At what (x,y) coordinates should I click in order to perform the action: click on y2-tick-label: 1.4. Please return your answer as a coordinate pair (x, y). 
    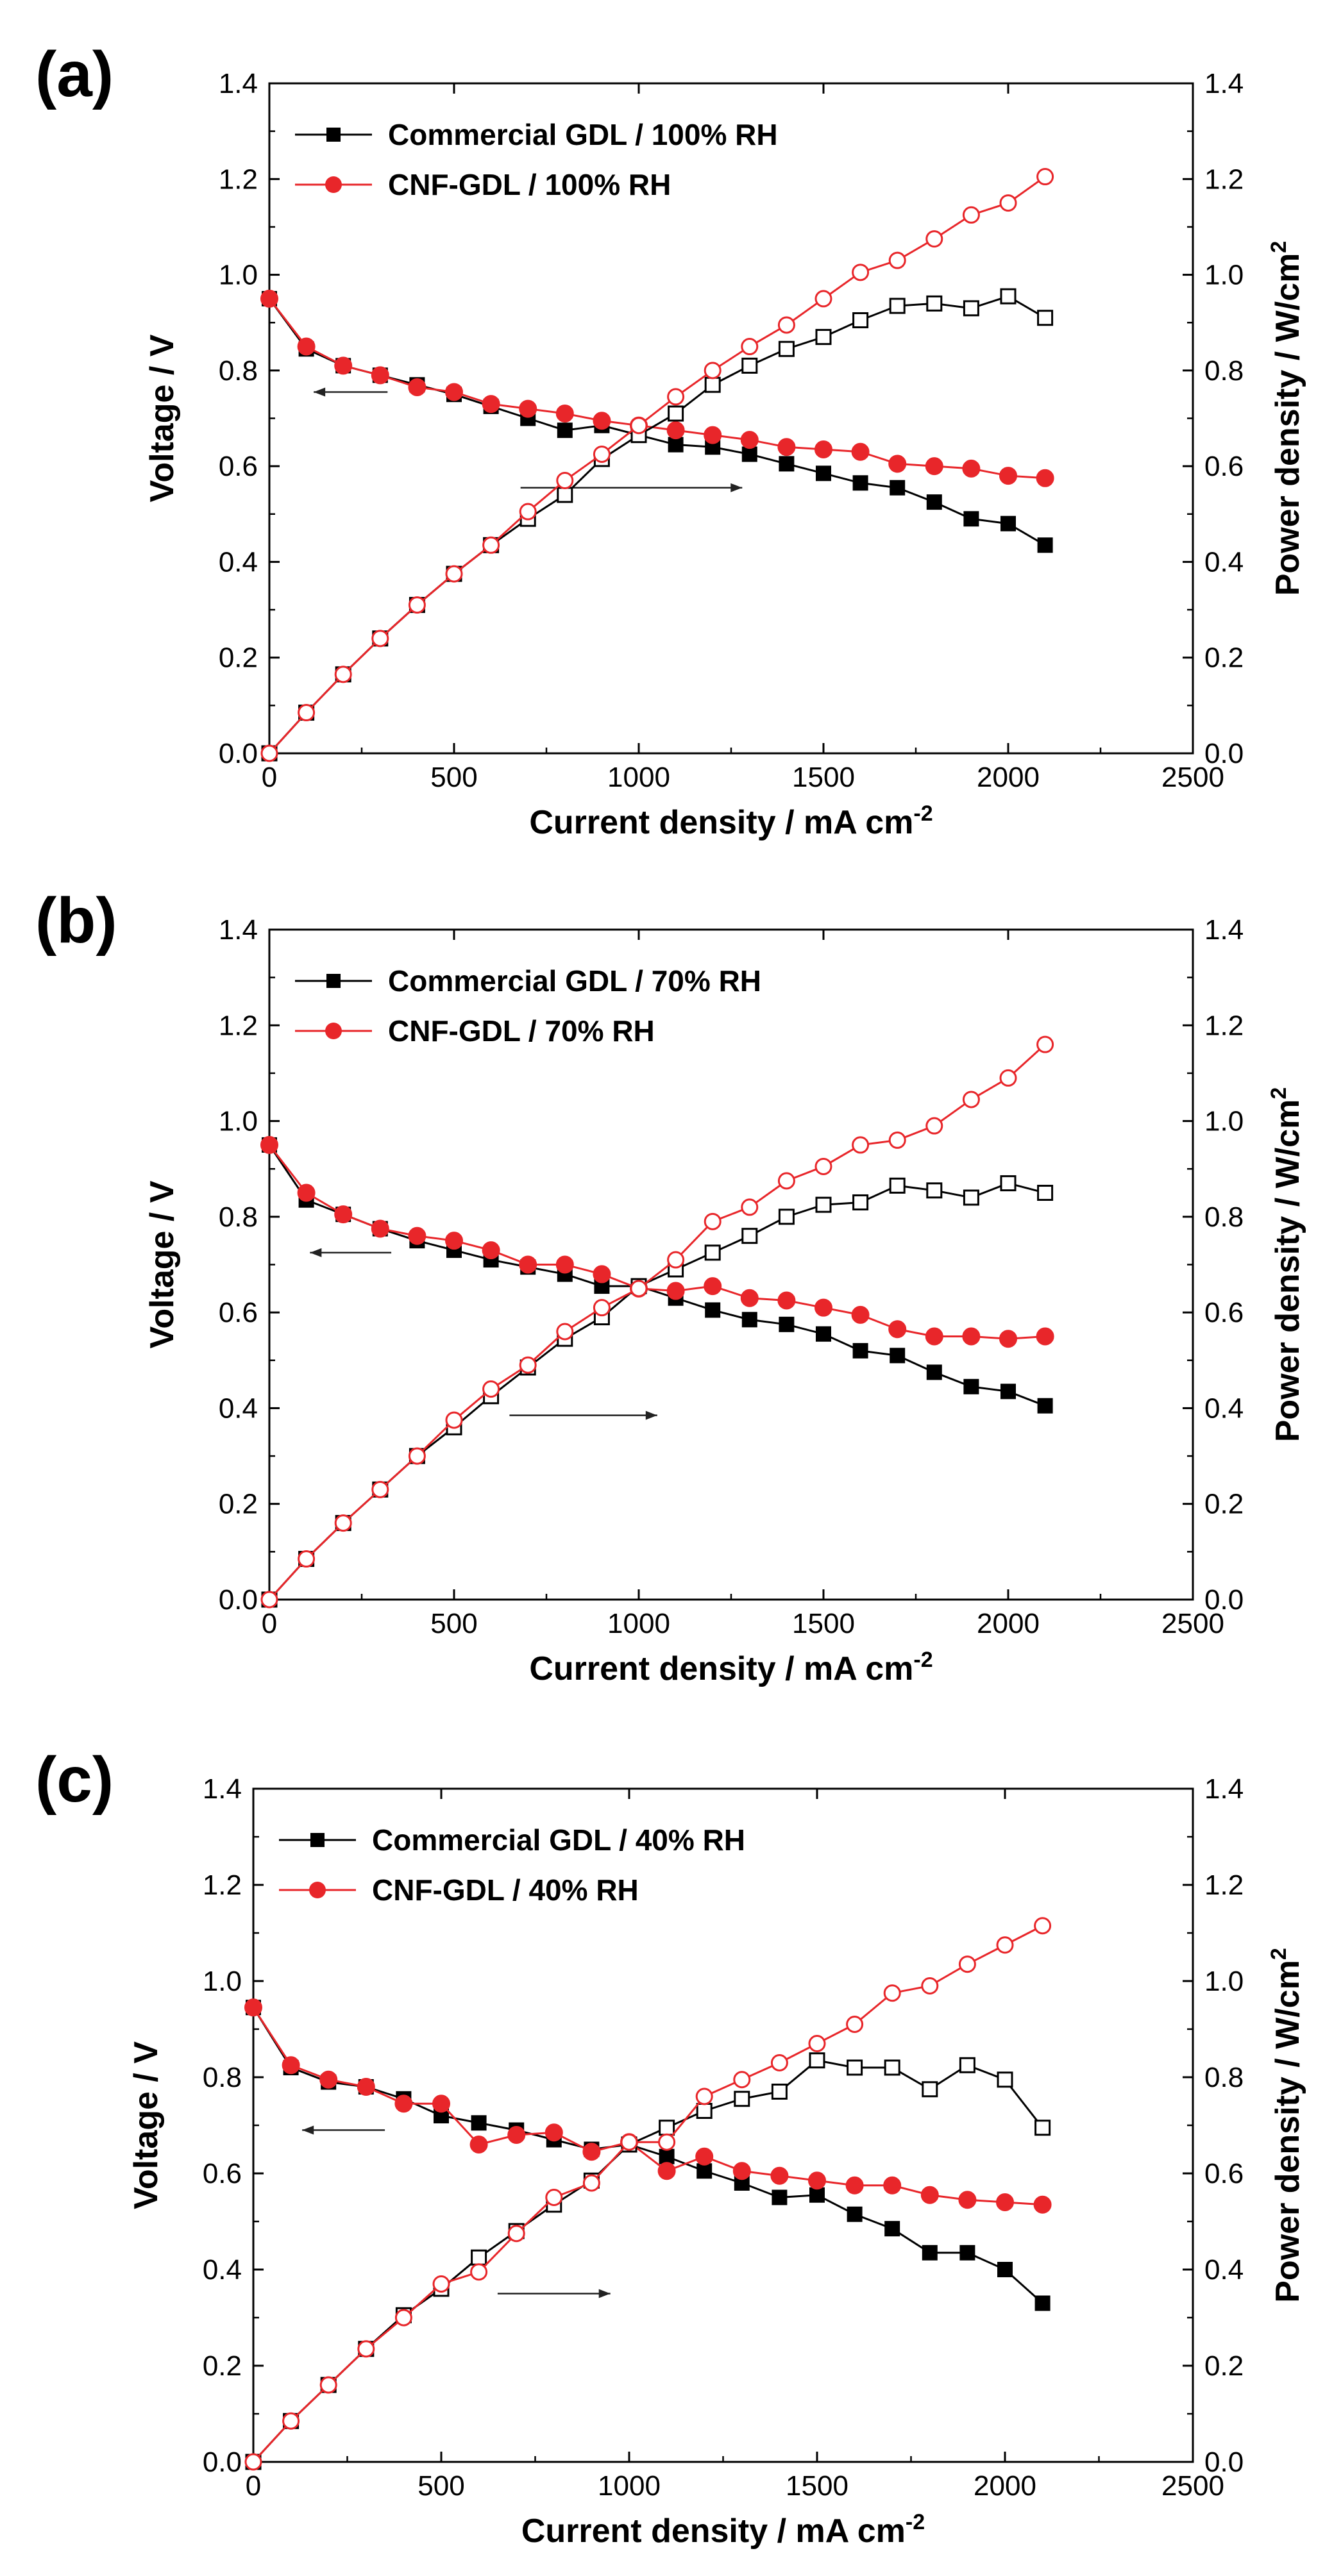
    Looking at the image, I should click on (1224, 83).